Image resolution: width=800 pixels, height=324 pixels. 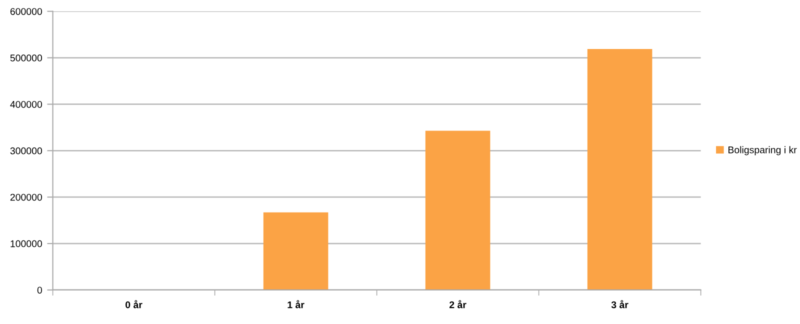 I want to click on x-tick-label: 1 år, so click(x=296, y=304).